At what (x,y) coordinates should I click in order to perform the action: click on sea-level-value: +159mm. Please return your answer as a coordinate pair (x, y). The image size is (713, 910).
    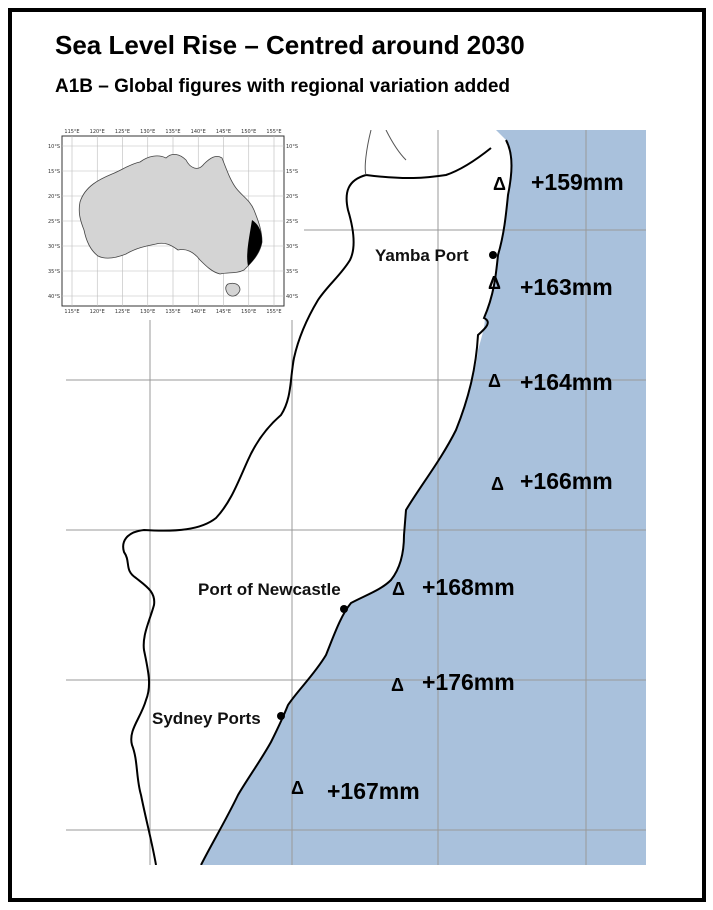
    Looking at the image, I should click on (577, 182).